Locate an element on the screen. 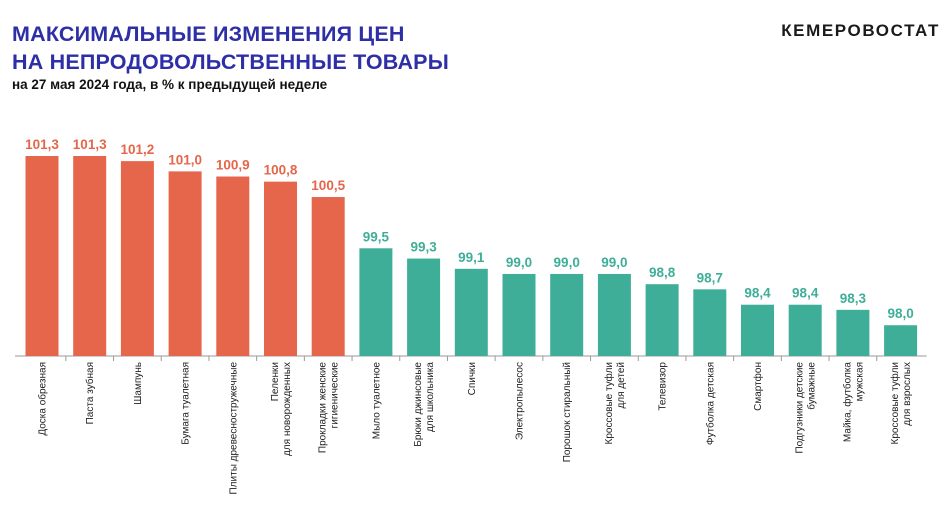 Image resolution: width=949 pixels, height=524 pixels. x-tick-label: Мыло туалетное is located at coordinates (376, 401).